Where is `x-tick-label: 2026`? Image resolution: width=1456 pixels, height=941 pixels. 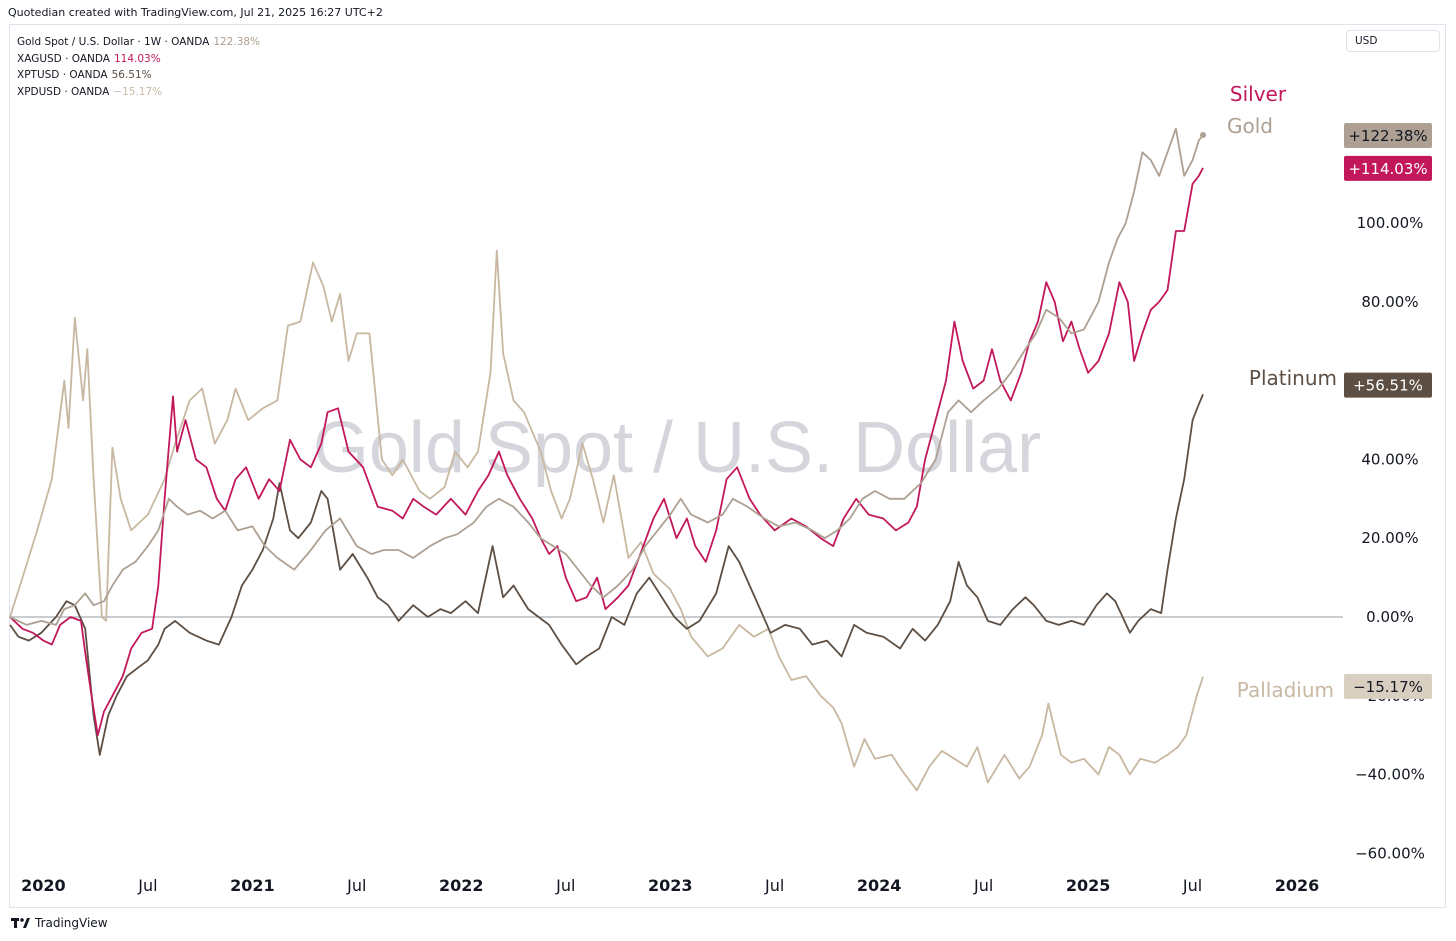
x-tick-label: 2026 is located at coordinates (1297, 885).